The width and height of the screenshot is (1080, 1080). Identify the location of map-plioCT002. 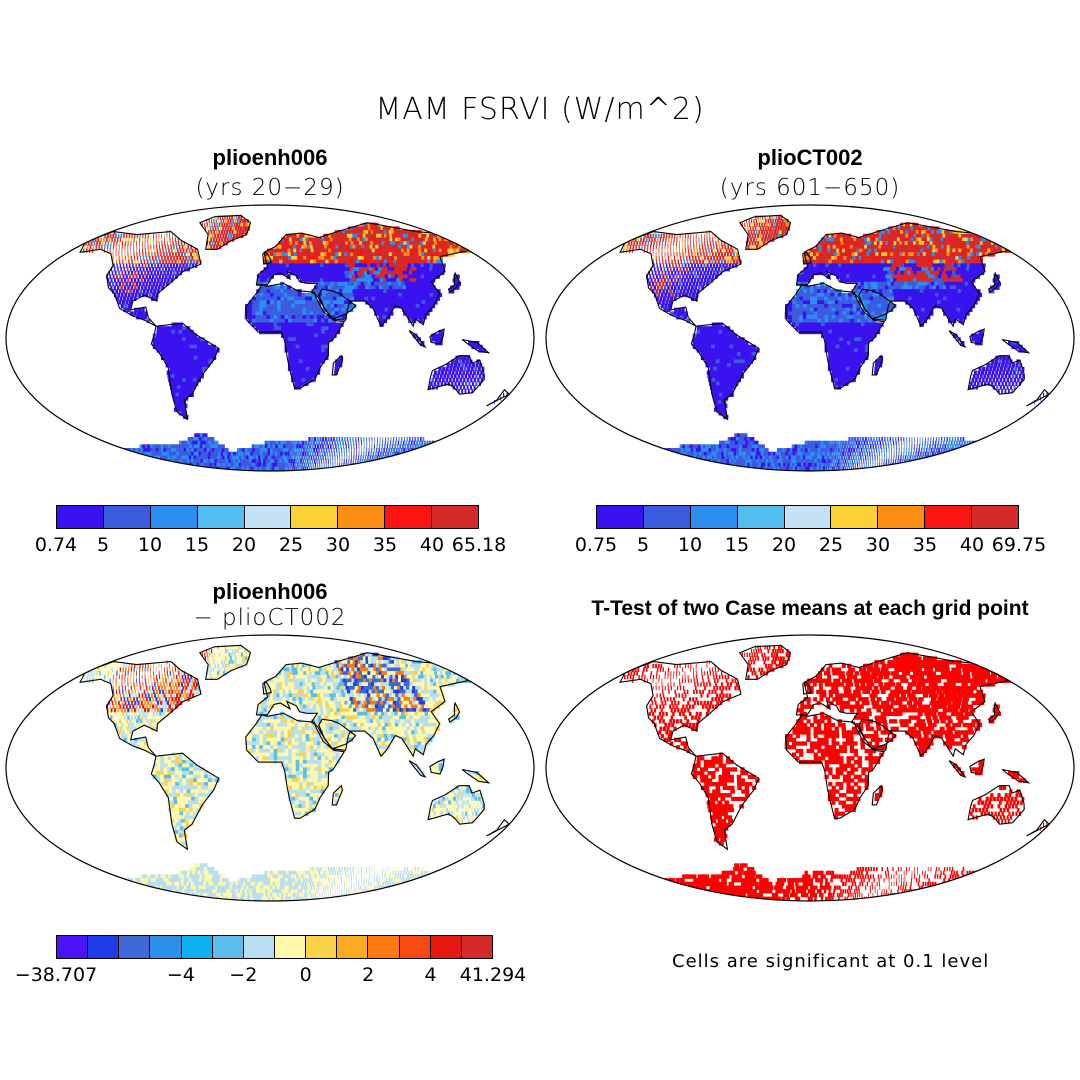
(810, 338).